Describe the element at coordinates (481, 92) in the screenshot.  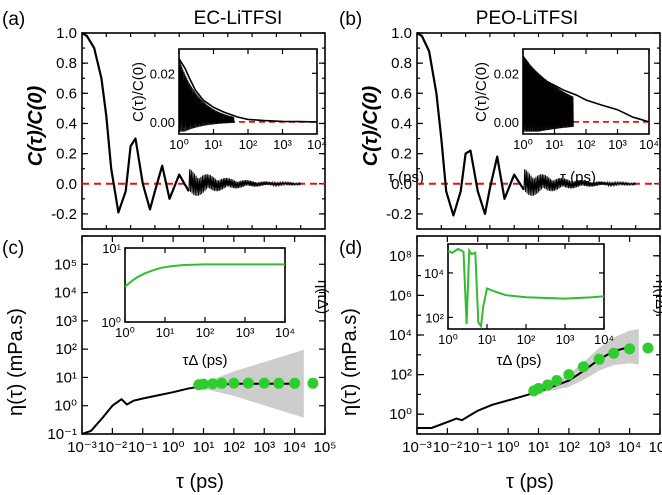
I see `panel-b-inset-ylabel: C(τ)/C(0)` at that location.